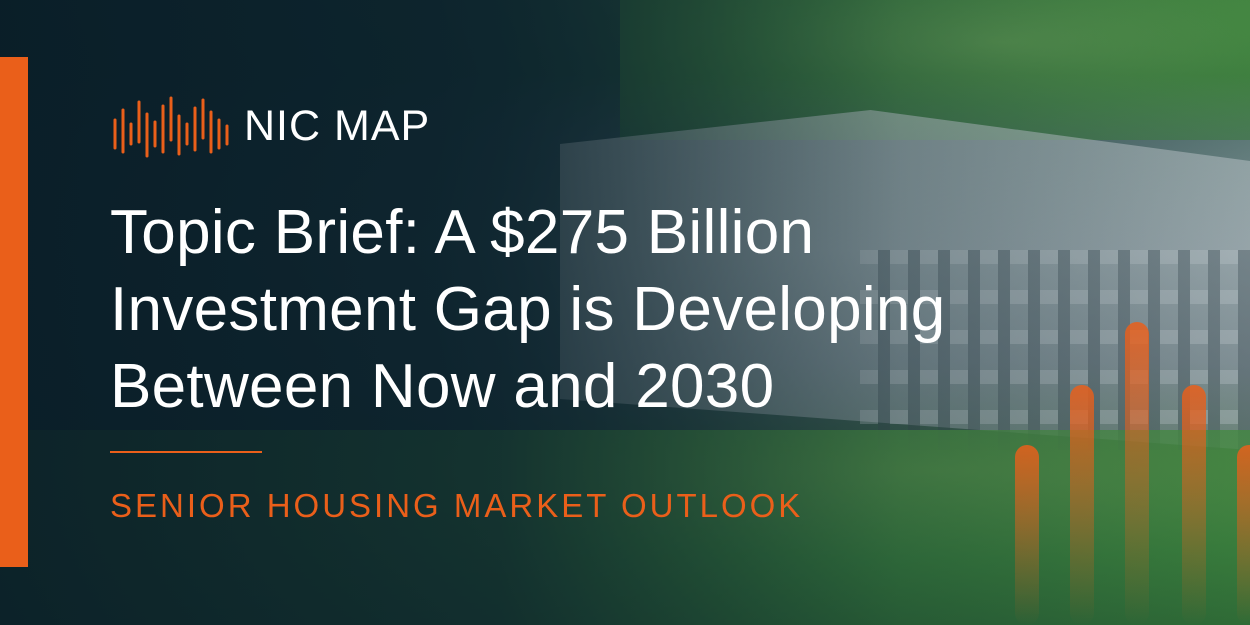 The height and width of the screenshot is (625, 1250). I want to click on logo: NIC MAP, so click(271, 126).